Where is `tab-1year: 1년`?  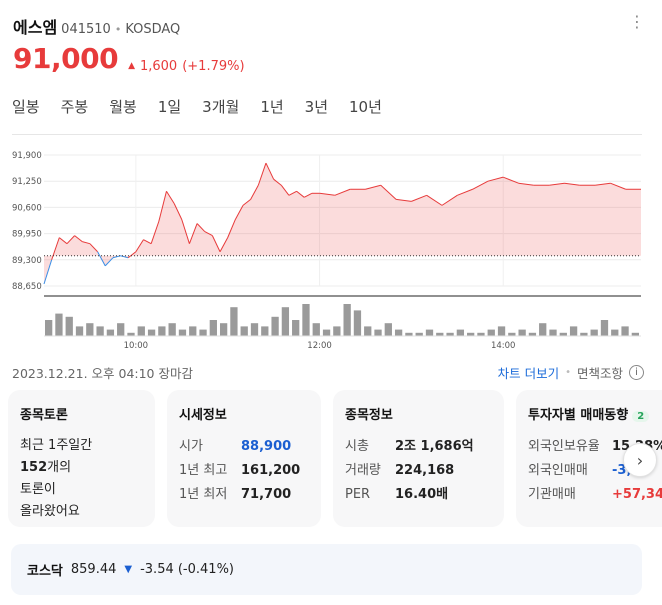
tab-1year: 1년 is located at coordinates (272, 107).